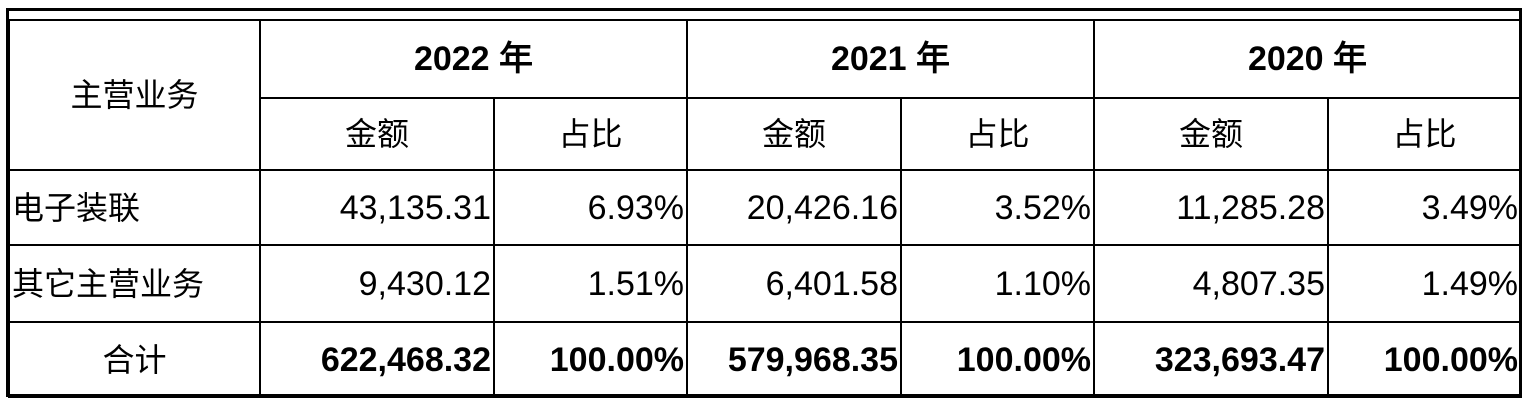 The width and height of the screenshot is (1530, 407). What do you see at coordinates (1211, 283) in the screenshot?
I see `amount-cell: 4,807.35` at bounding box center [1211, 283].